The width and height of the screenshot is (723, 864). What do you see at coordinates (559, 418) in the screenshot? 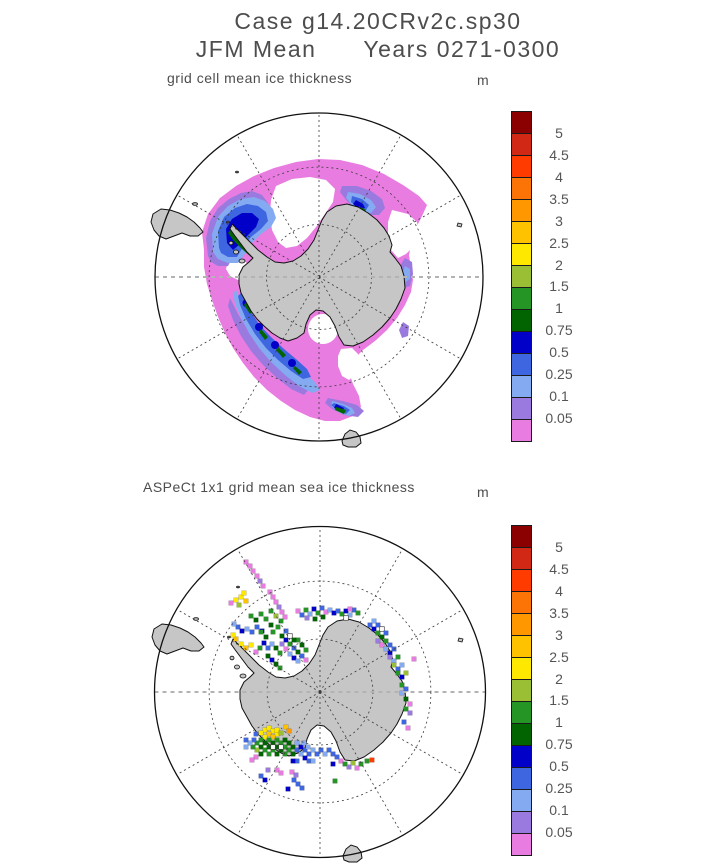
I see `colorbar-tick-label: 0.05` at bounding box center [559, 418].